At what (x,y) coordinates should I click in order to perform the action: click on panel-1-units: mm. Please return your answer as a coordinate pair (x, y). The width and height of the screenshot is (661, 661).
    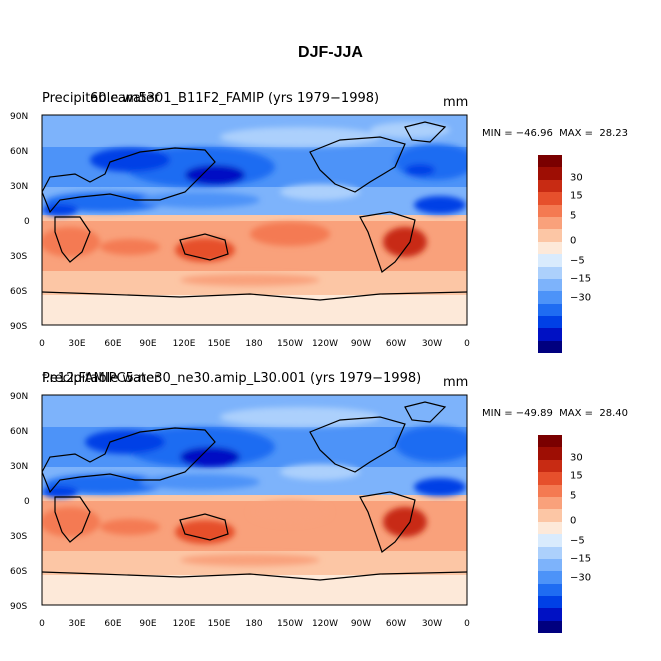
    Looking at the image, I should click on (455, 102).